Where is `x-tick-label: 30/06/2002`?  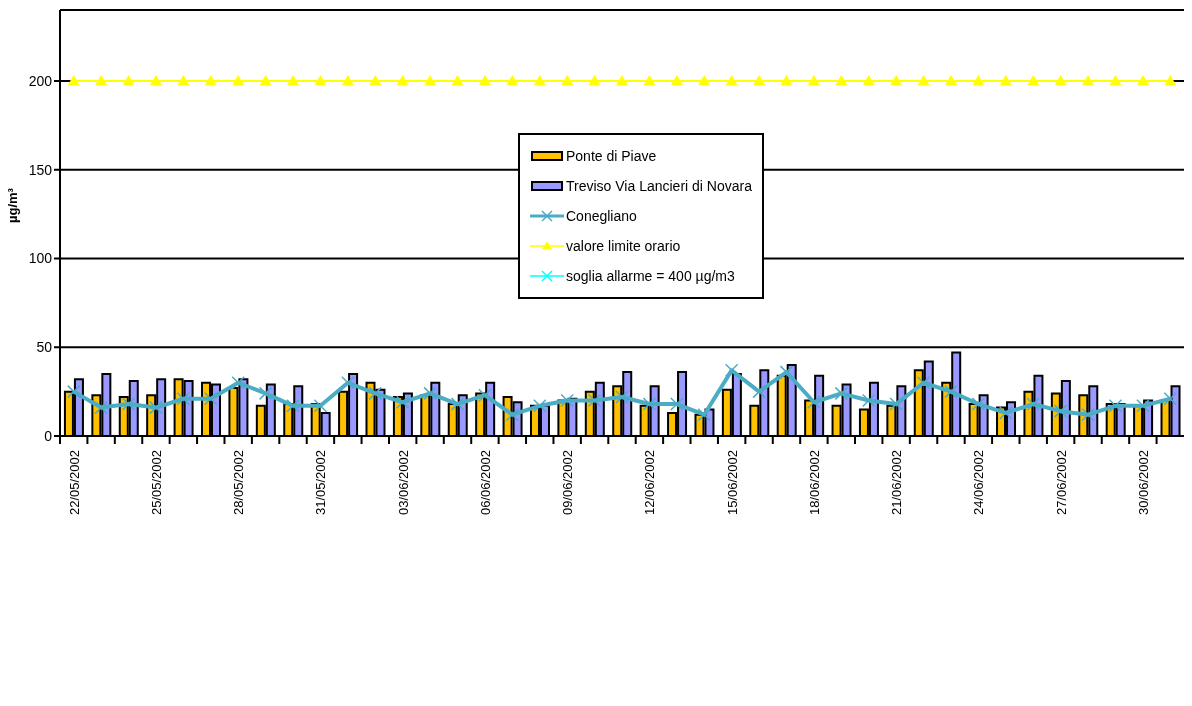 x-tick-label: 30/06/2002 is located at coordinates (1143, 483).